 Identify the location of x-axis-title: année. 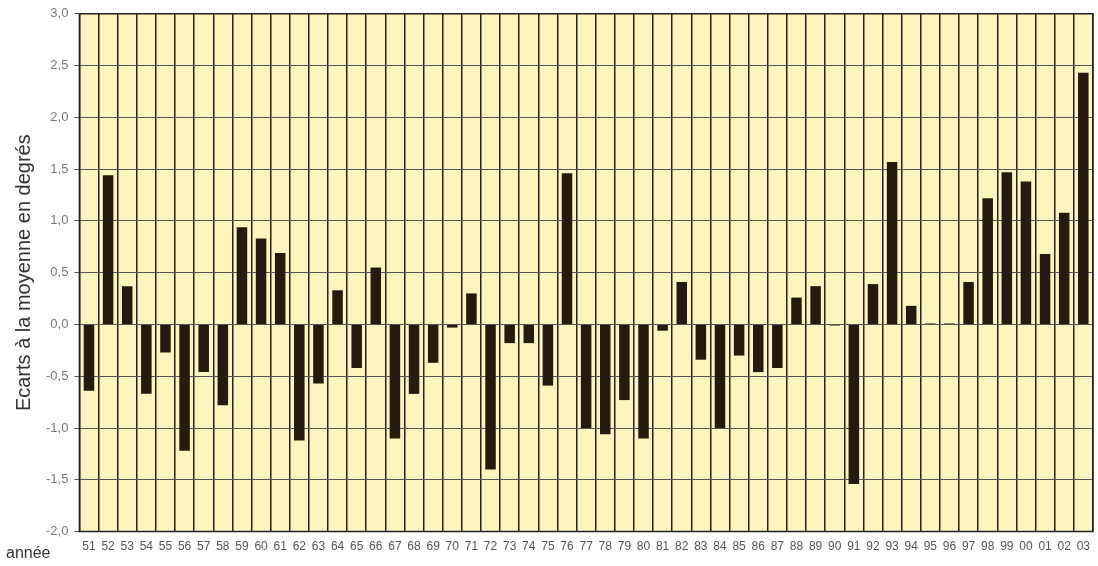
(28, 553).